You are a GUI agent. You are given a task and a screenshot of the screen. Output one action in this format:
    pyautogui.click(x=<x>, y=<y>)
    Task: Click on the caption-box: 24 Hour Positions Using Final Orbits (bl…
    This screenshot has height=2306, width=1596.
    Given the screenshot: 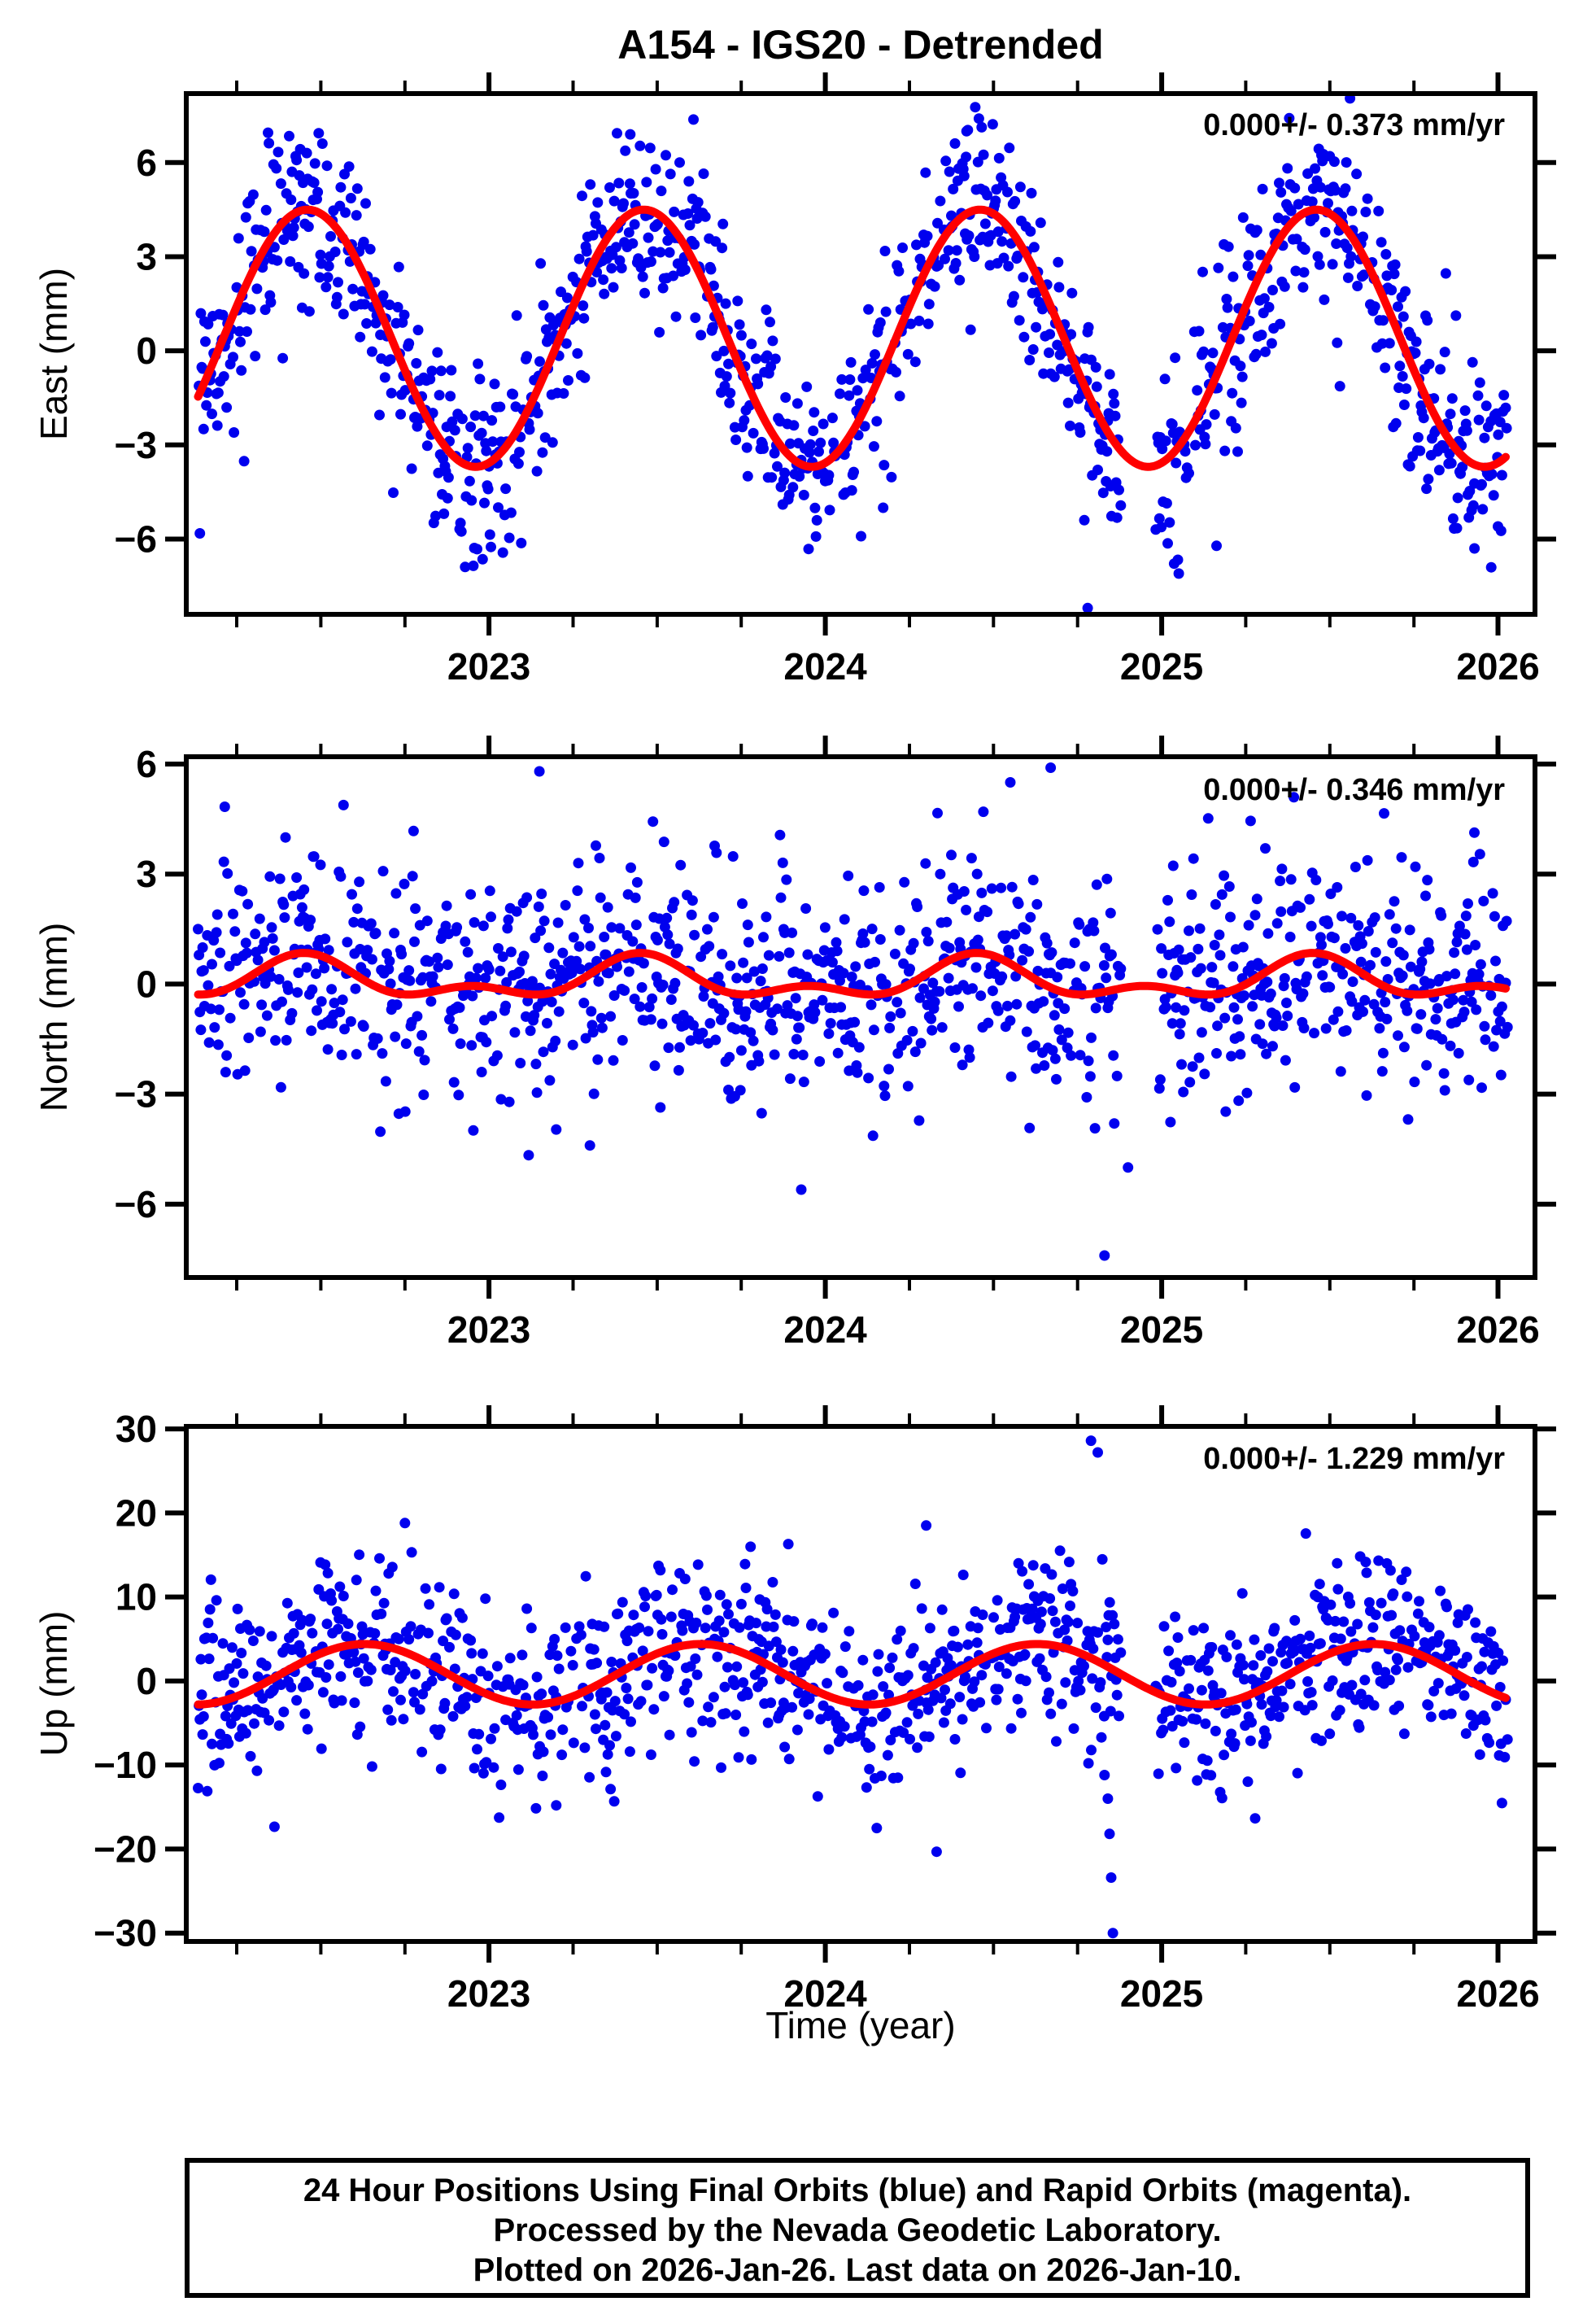 What is the action you would take?
    pyautogui.click(x=857, y=2228)
    